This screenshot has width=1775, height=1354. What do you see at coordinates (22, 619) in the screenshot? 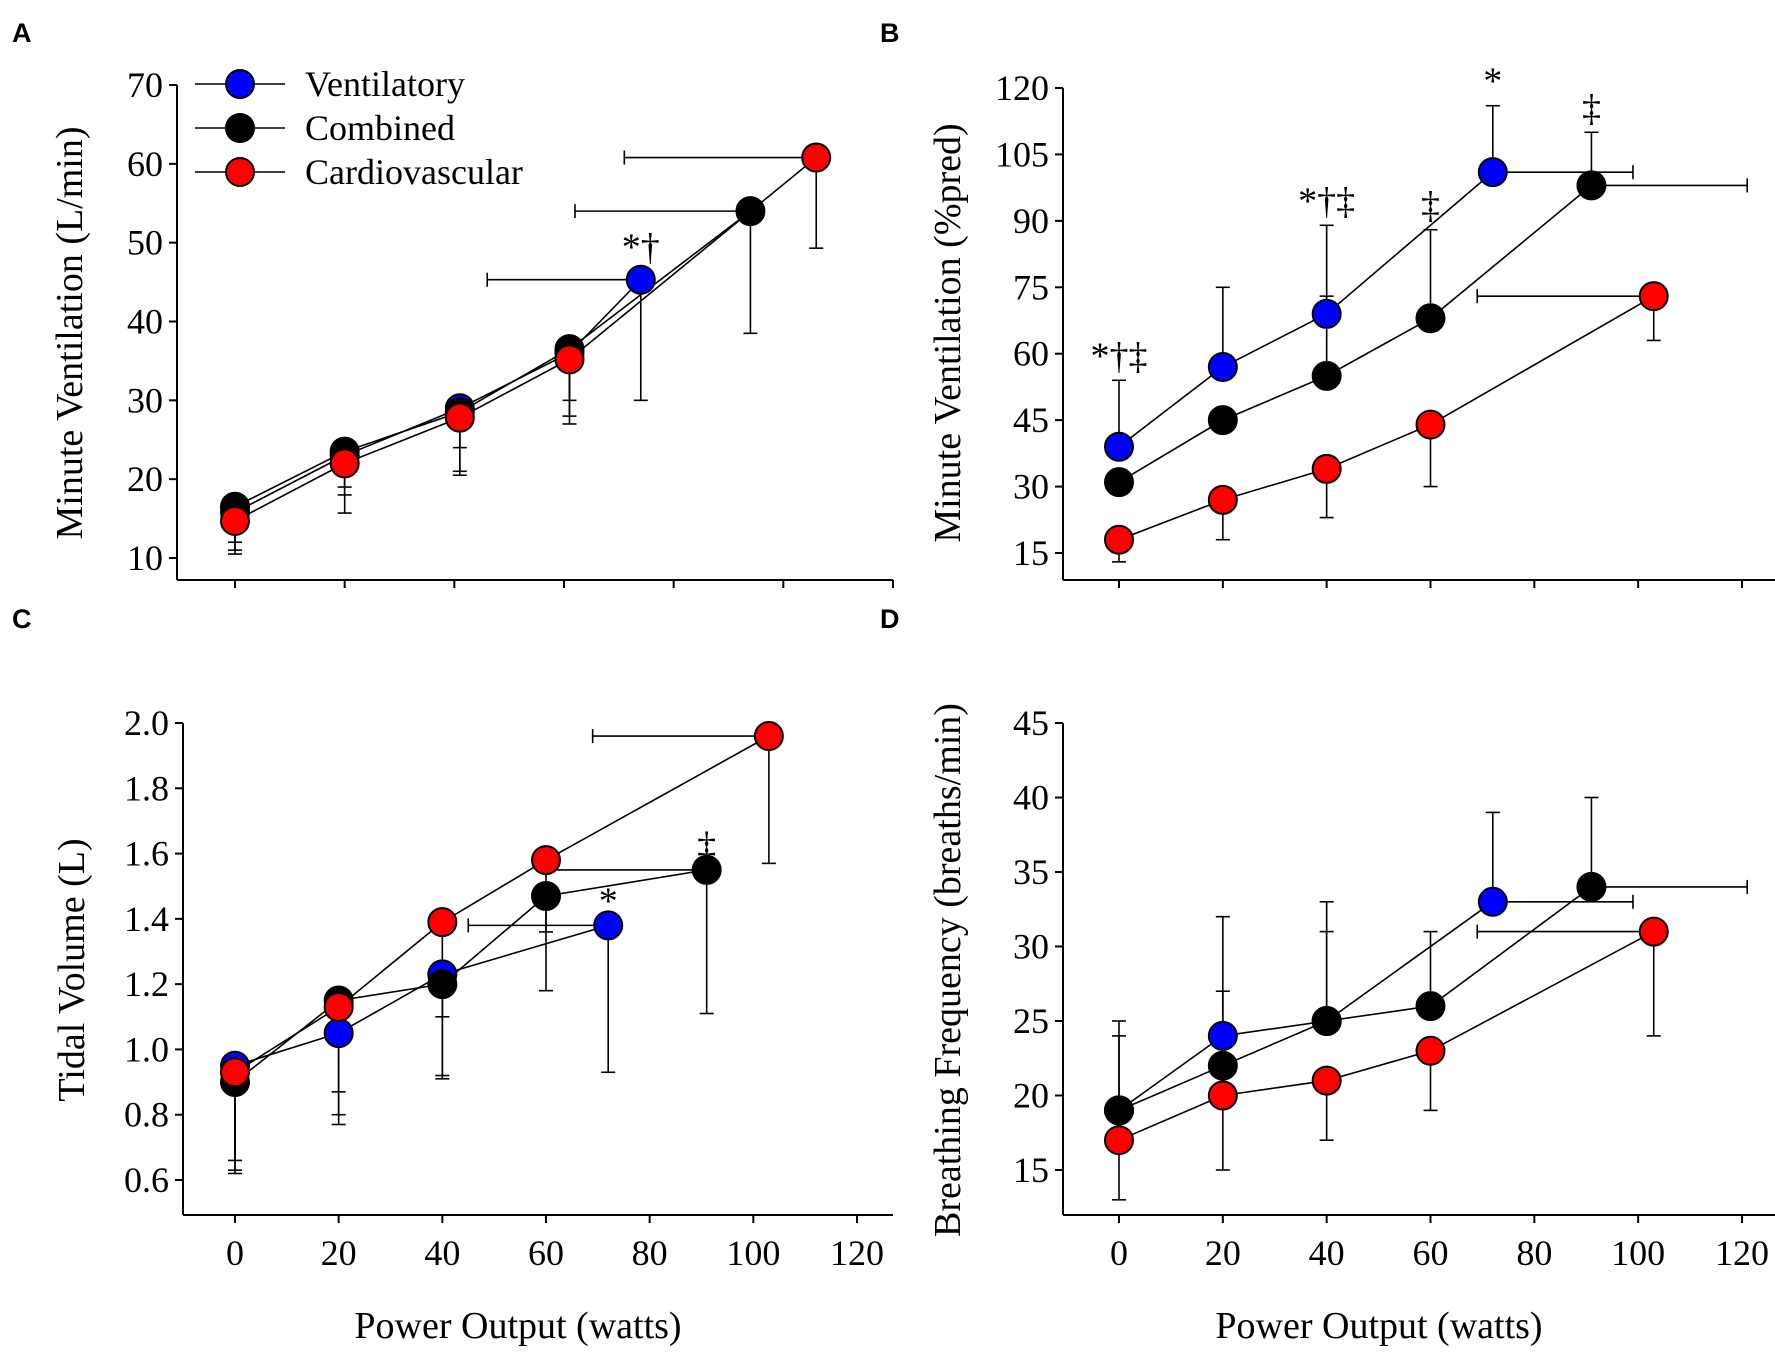
I see `panel-label: C` at bounding box center [22, 619].